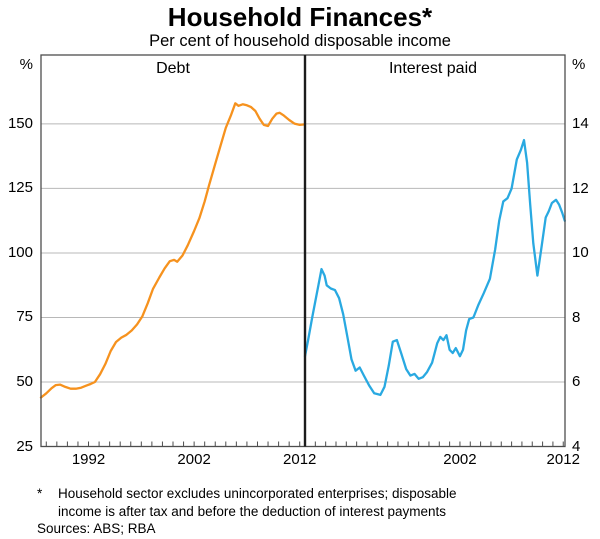 This screenshot has width=600, height=539. What do you see at coordinates (580, 252) in the screenshot?
I see `right-axis-tick-label: 10` at bounding box center [580, 252].